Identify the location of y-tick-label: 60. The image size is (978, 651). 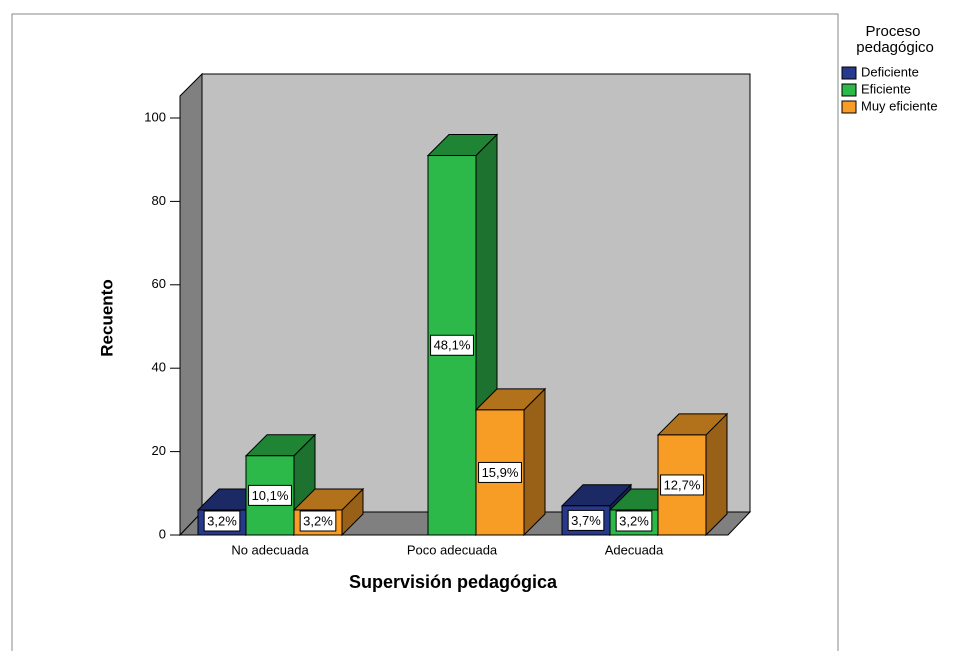
(159, 283).